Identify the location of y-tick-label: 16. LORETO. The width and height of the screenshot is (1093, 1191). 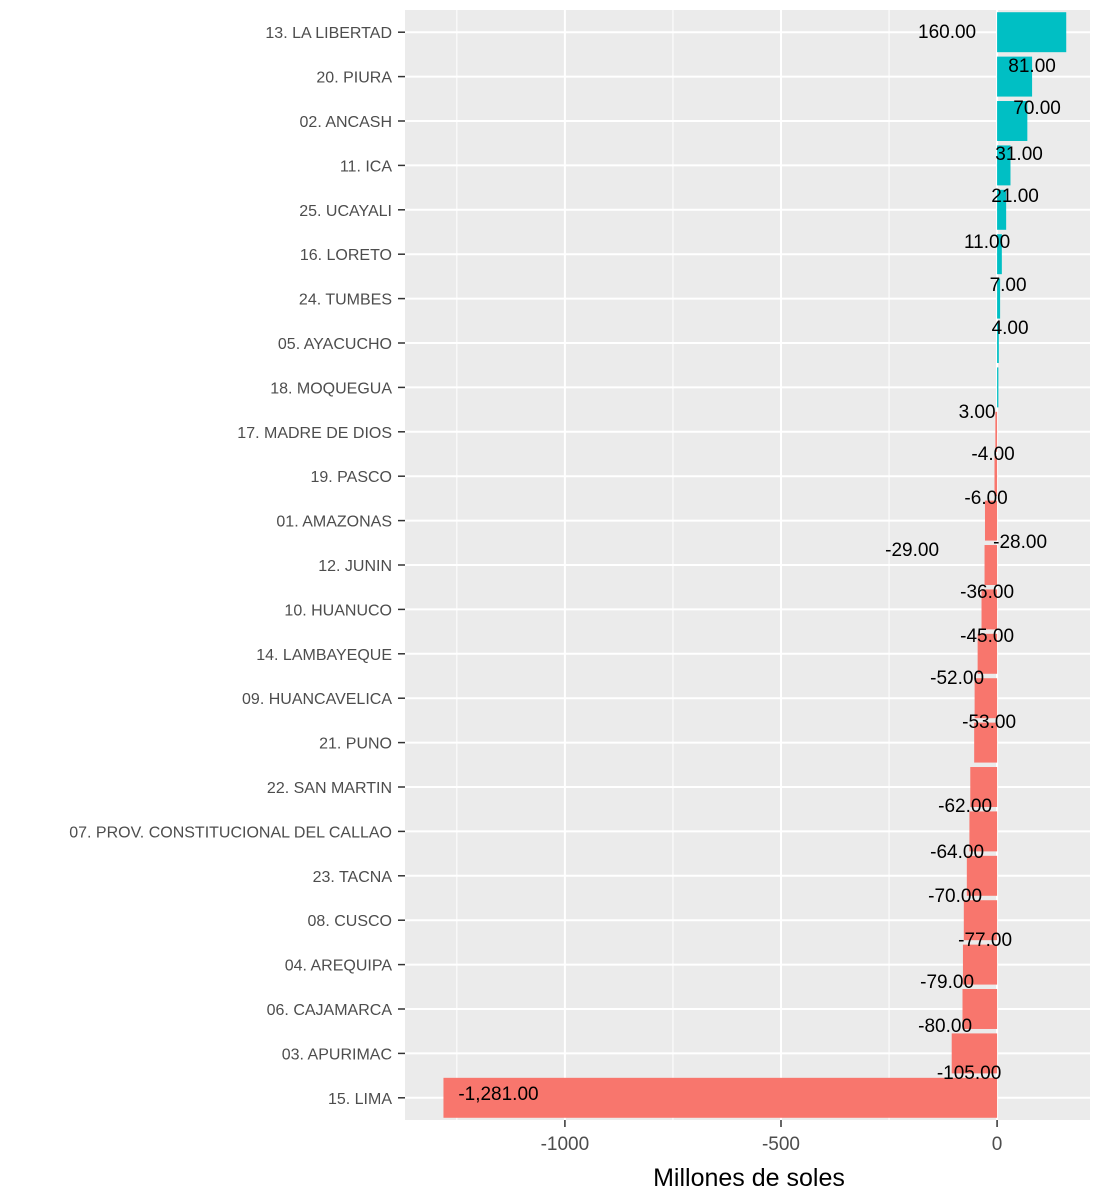
(346, 255).